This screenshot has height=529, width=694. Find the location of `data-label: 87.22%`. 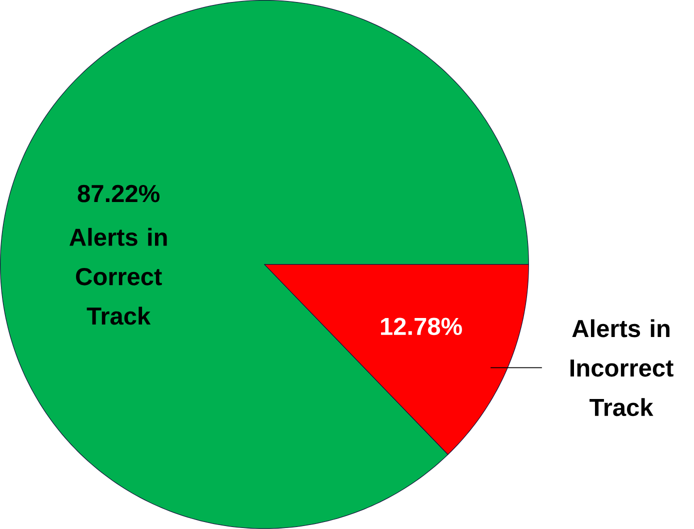

data-label: 87.22% is located at coordinates (119, 193).